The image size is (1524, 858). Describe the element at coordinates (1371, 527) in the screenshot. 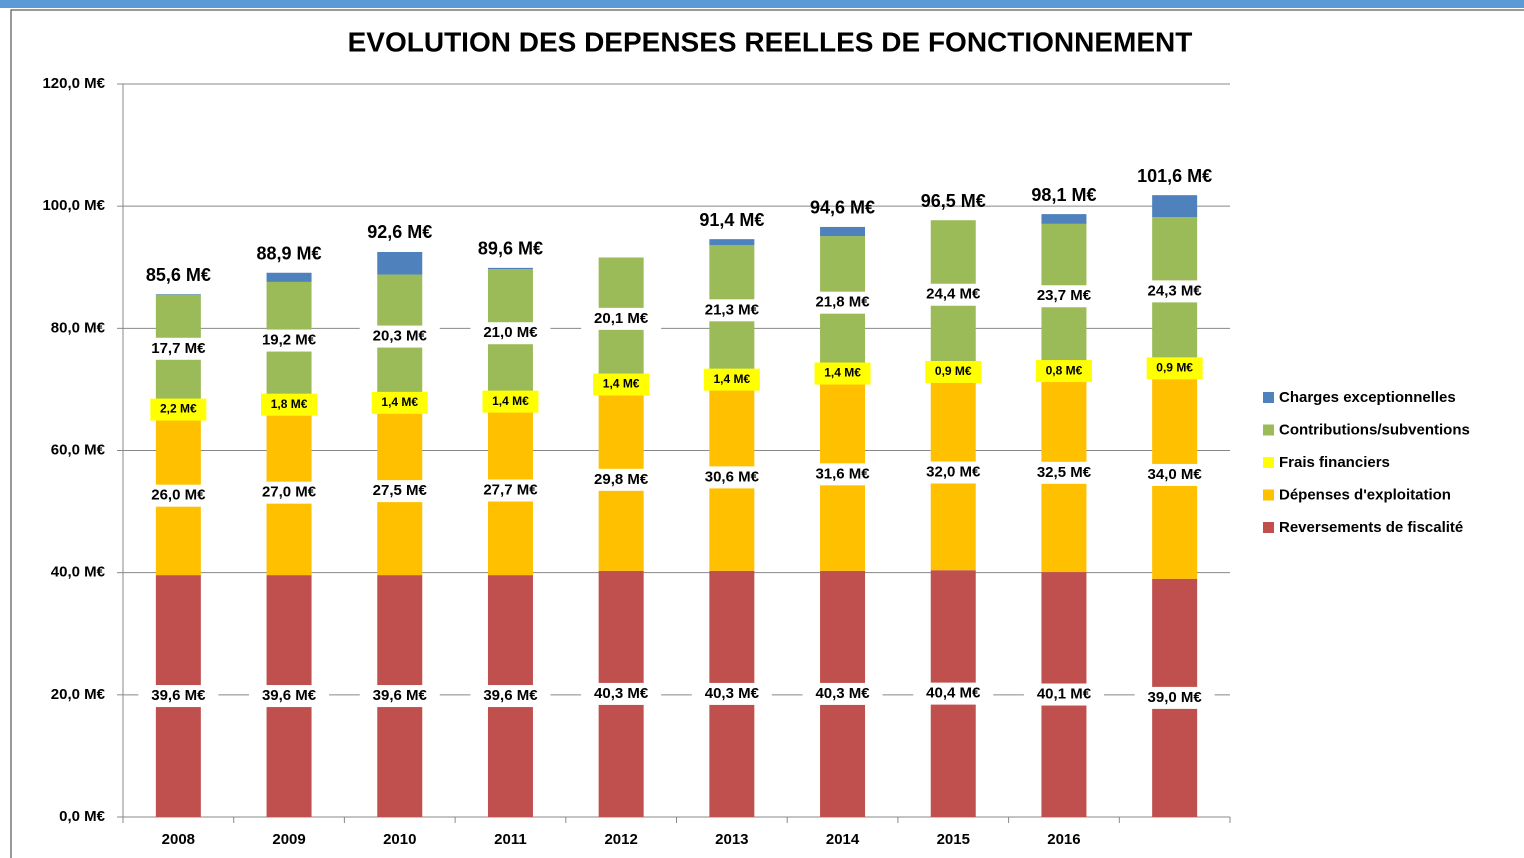

I see `legend-label: Reversements de fiscalité` at that location.